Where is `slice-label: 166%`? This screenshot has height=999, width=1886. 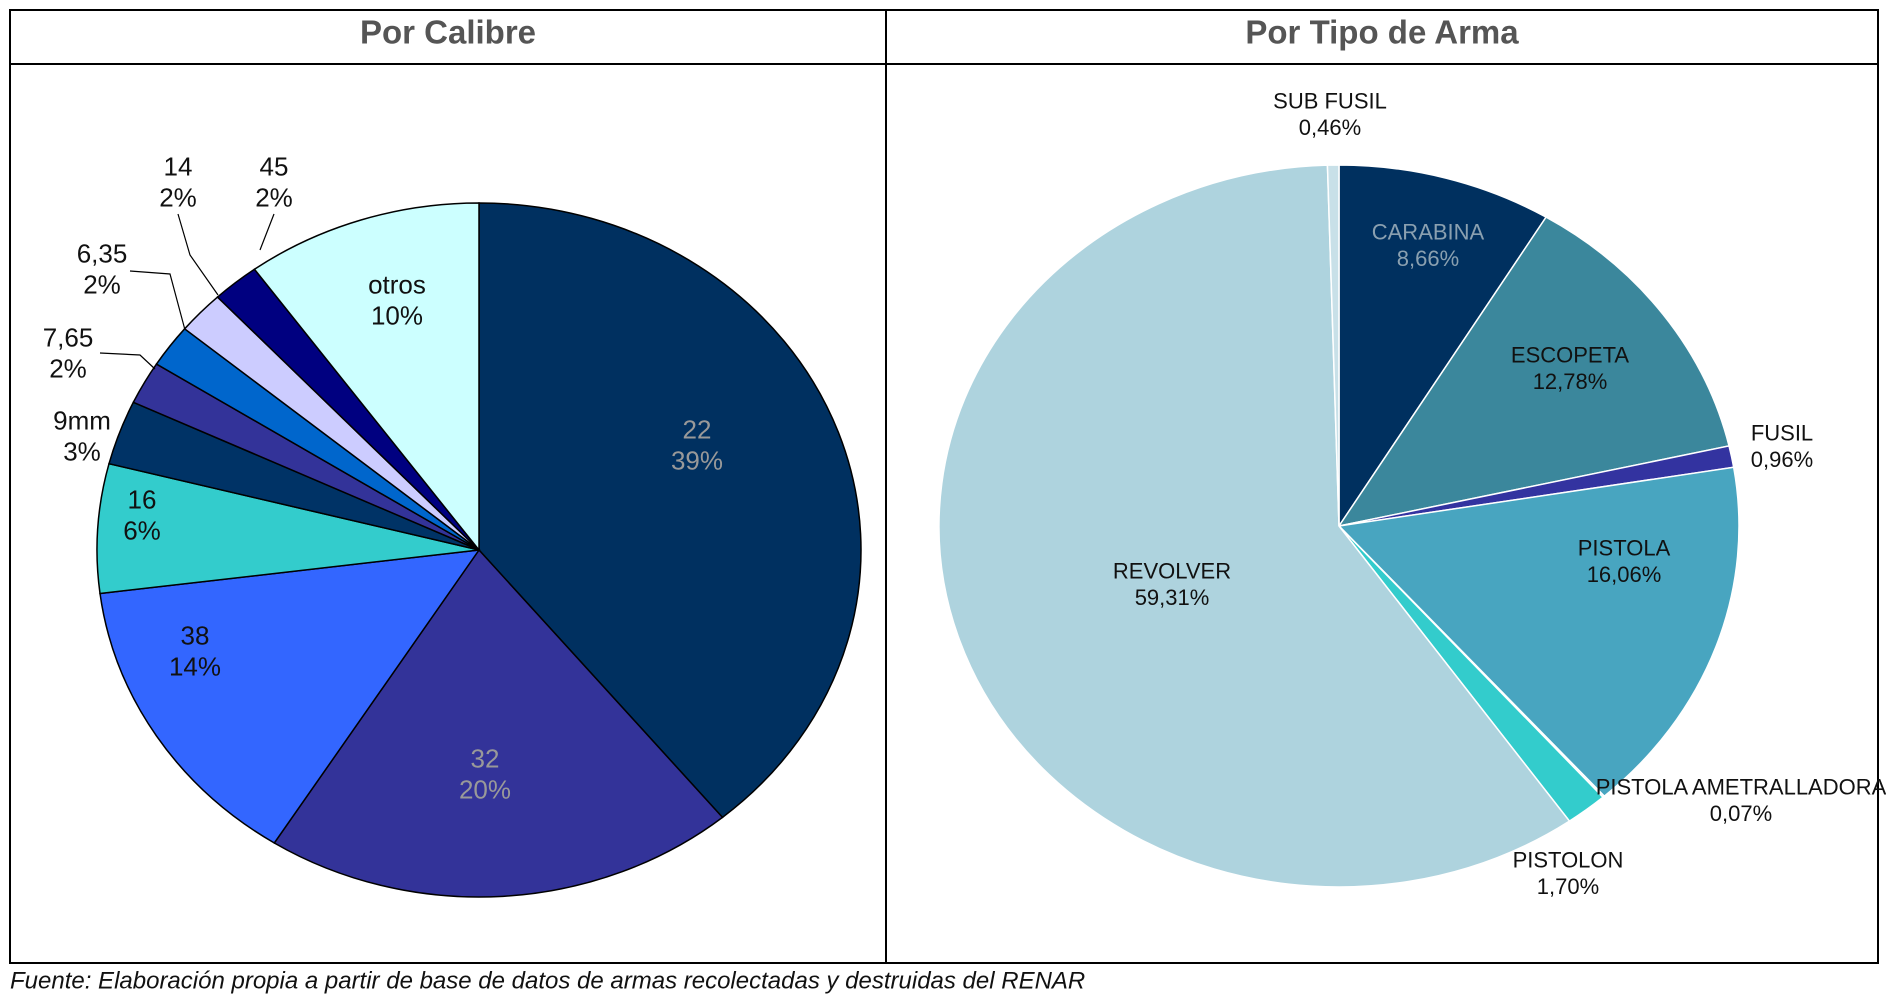 slice-label: 166% is located at coordinates (142, 514).